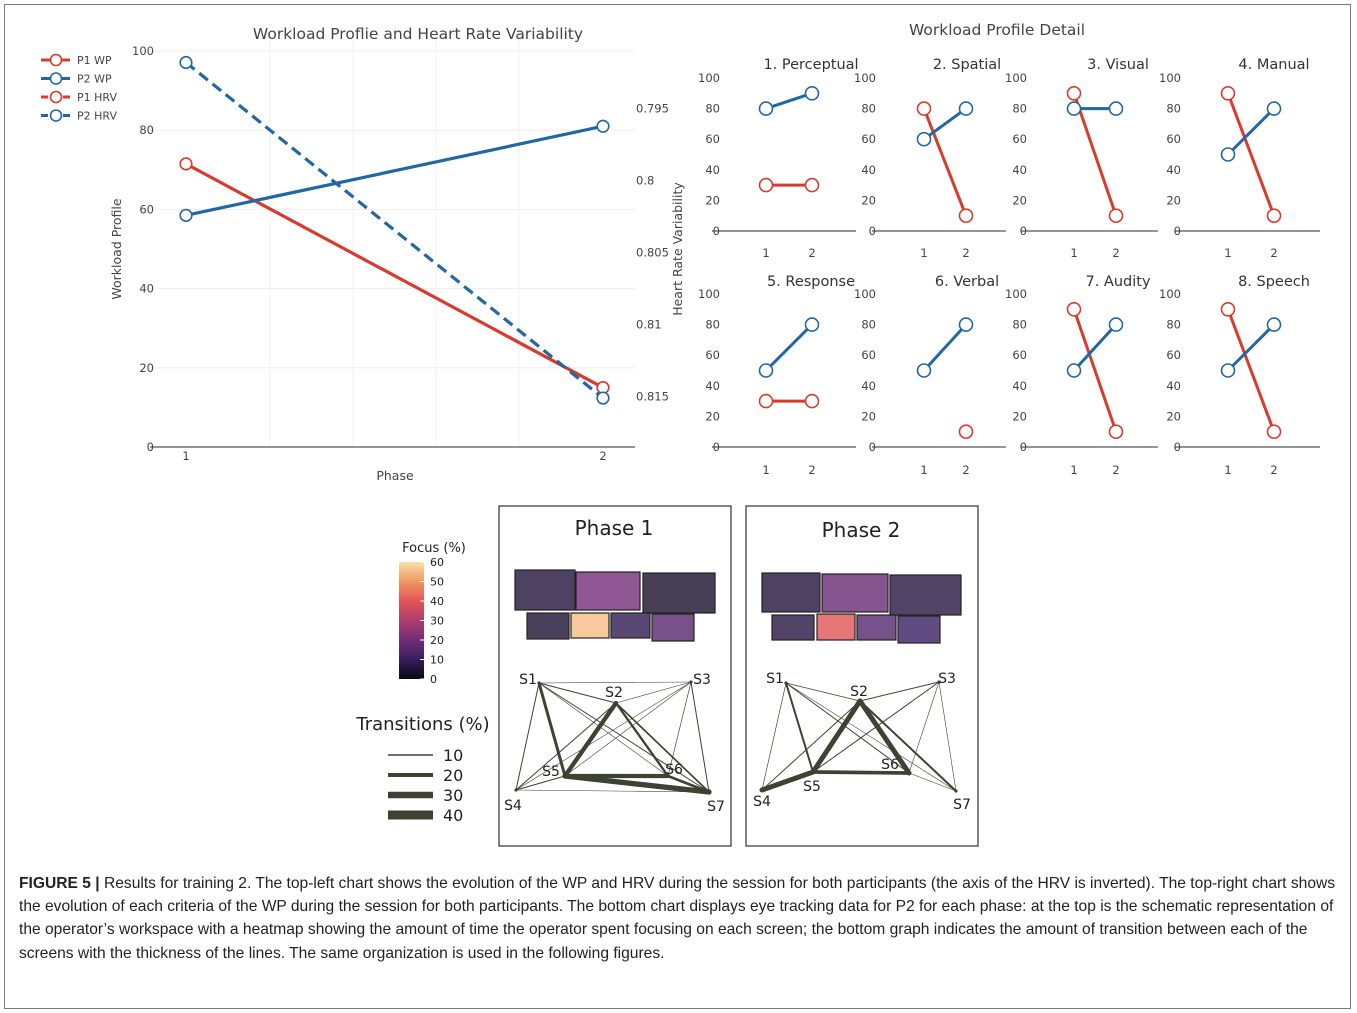 Image resolution: width=1357 pixels, height=1013 pixels. Describe the element at coordinates (150, 447) in the screenshot. I see `y-tick-label: 0` at that location.